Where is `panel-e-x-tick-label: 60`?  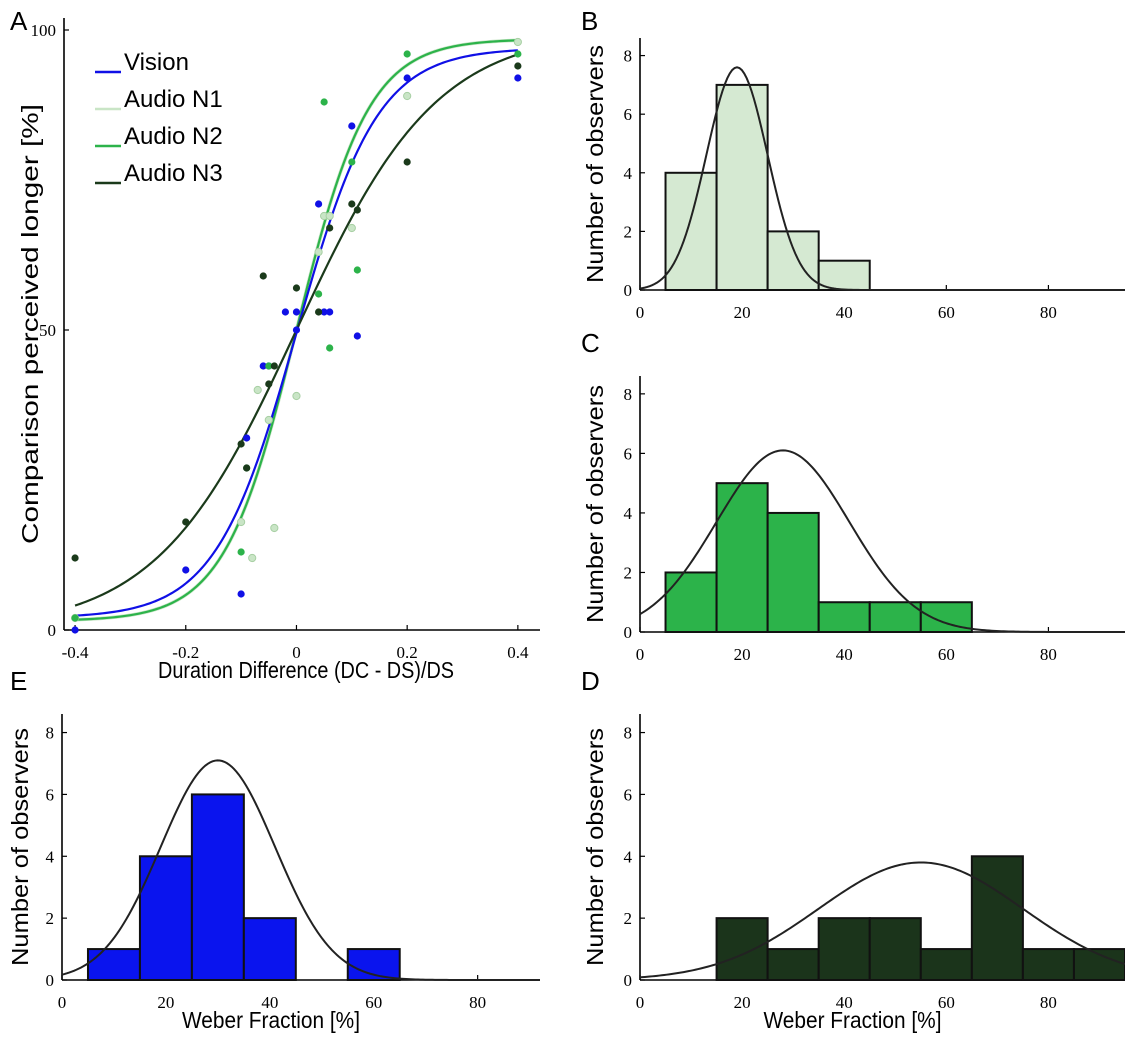
panel-e-x-tick-label: 60 is located at coordinates (373, 1002).